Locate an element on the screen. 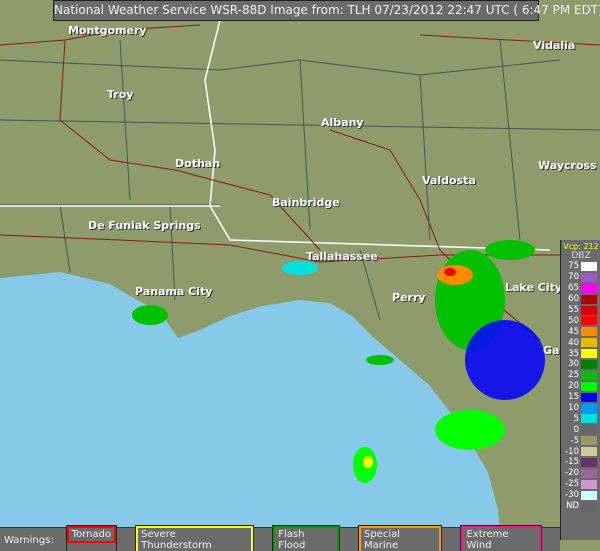 Image resolution: width=600 pixels, height=551 pixels. warning-severe-thunderstorm: Severe Thunderstorm is located at coordinates (195, 538).